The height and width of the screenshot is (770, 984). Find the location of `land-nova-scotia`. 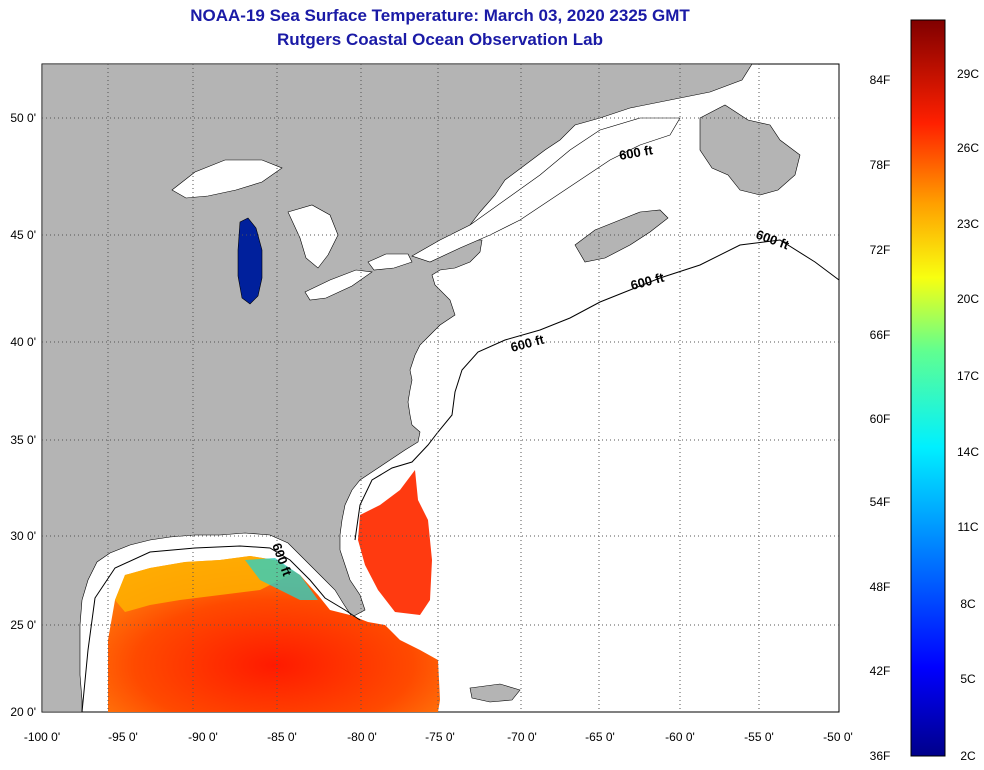

land-nova-scotia is located at coordinates (621, 236).